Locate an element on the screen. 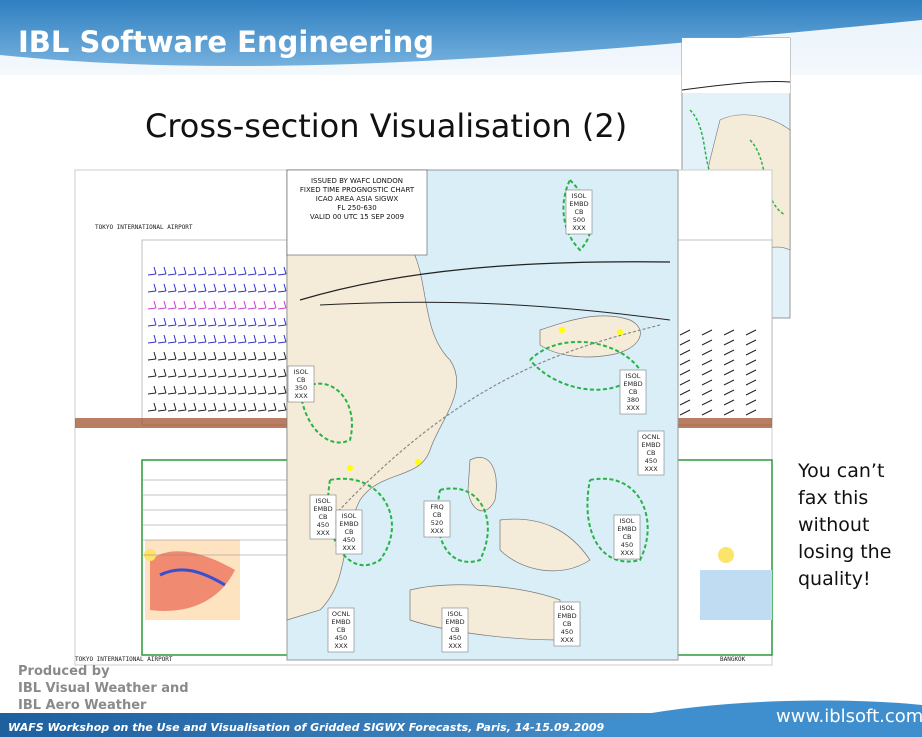 The height and width of the screenshot is (737, 922). map-header: VALID 00 UTC 15 SEP 2009 is located at coordinates (357, 217).